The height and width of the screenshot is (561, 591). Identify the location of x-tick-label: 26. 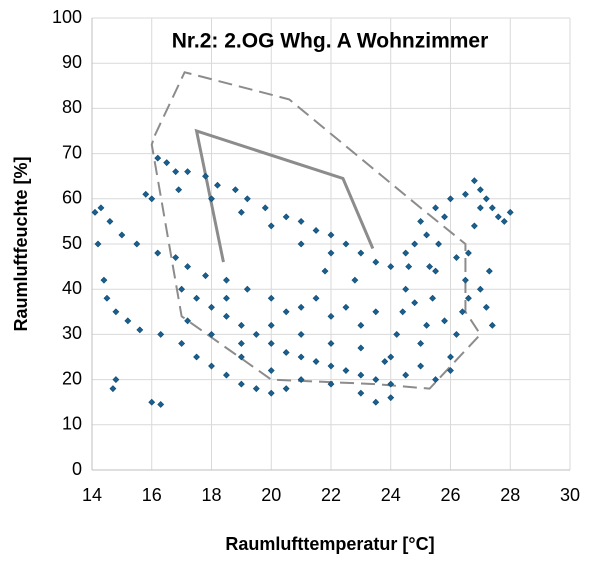
(450, 495).